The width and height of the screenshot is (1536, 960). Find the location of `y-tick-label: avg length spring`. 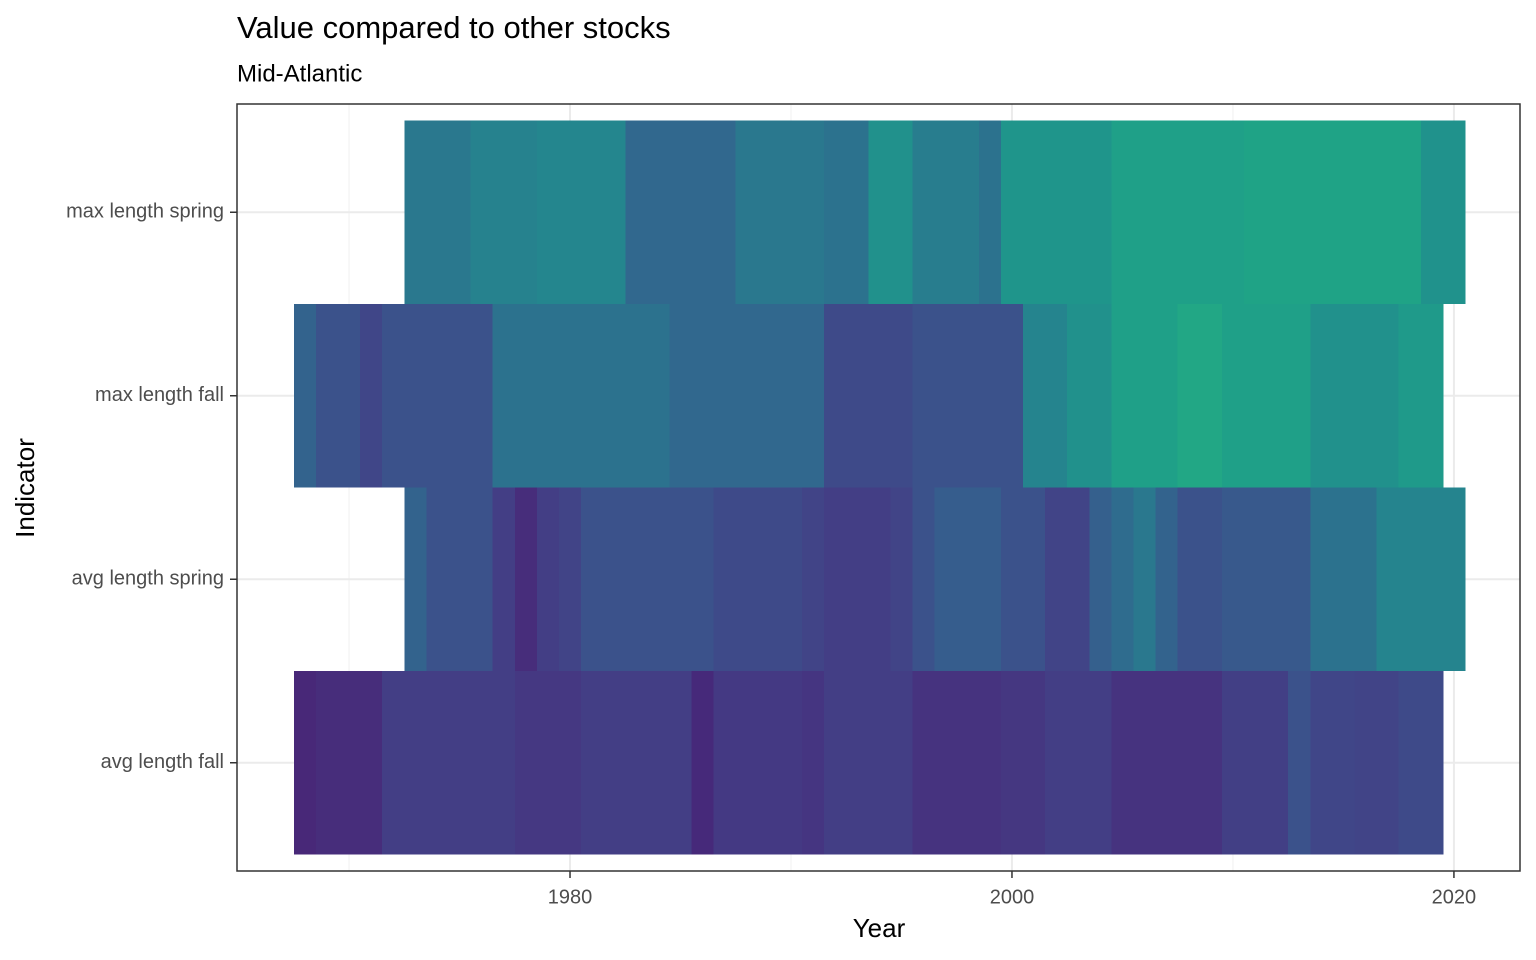

y-tick-label: avg length spring is located at coordinates (148, 579).